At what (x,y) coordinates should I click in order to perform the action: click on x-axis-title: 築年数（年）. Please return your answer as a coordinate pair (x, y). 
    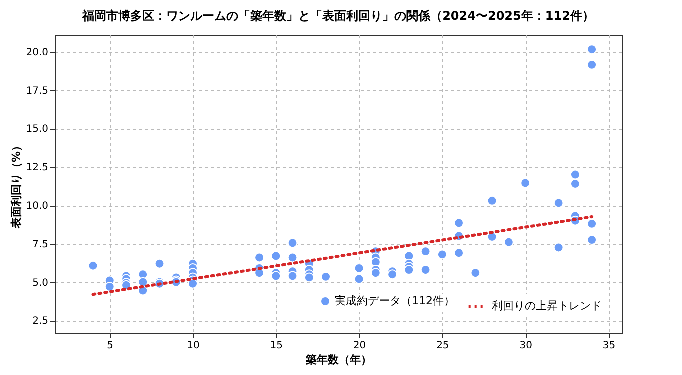
    Looking at the image, I should click on (338, 360).